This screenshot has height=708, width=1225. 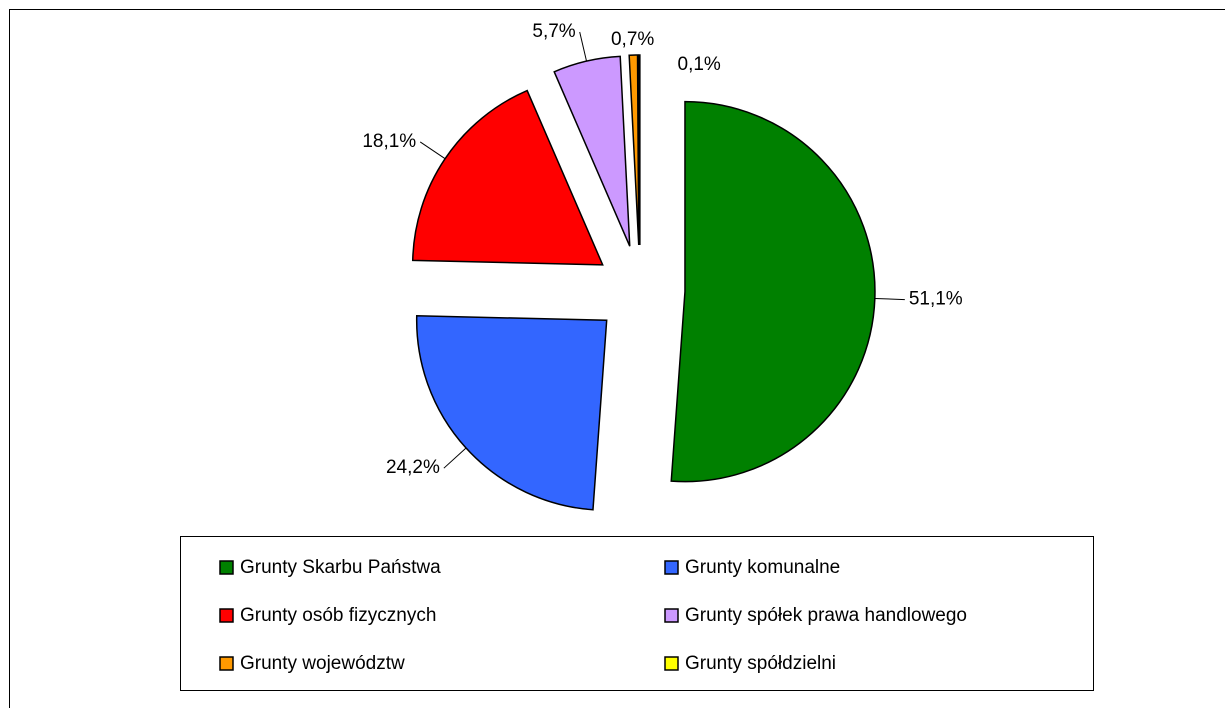 I want to click on legend-label: Grunty spółek prawa handlowego, so click(x=826, y=615).